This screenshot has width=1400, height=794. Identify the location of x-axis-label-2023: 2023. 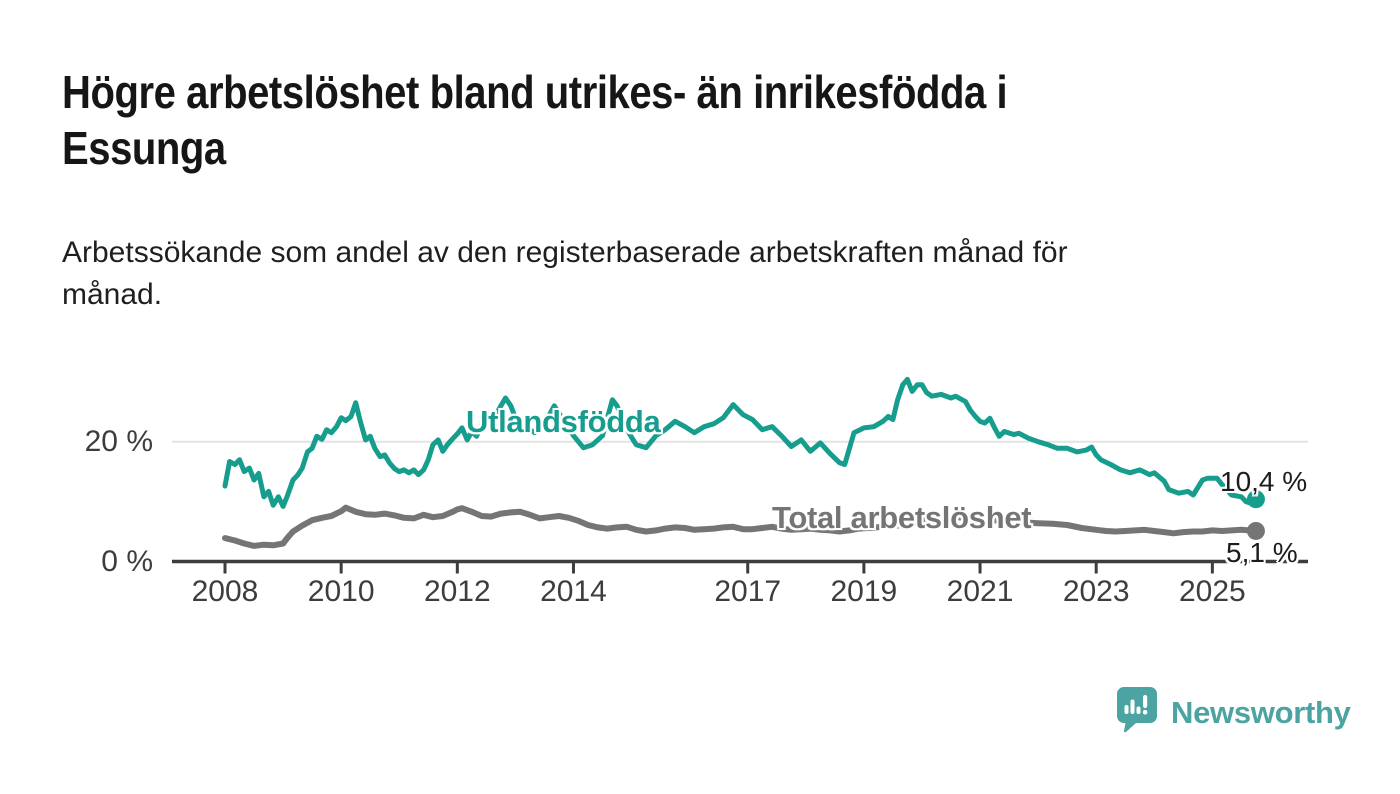
(1096, 591).